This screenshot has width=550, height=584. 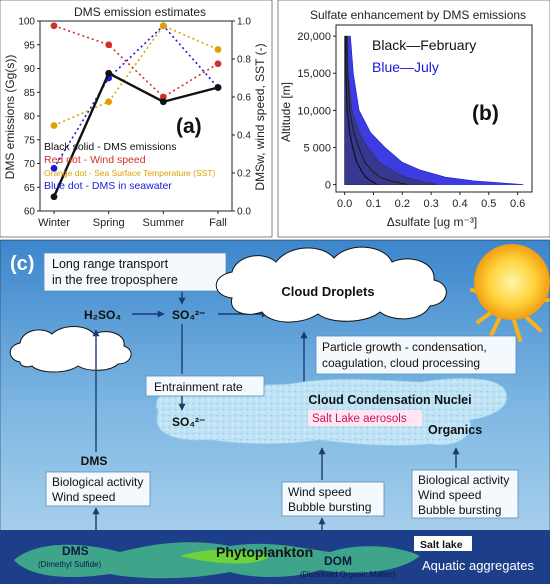 What do you see at coordinates (30, 93) in the screenshot?
I see `panel-a-left-tick-label: 85` at bounding box center [30, 93].